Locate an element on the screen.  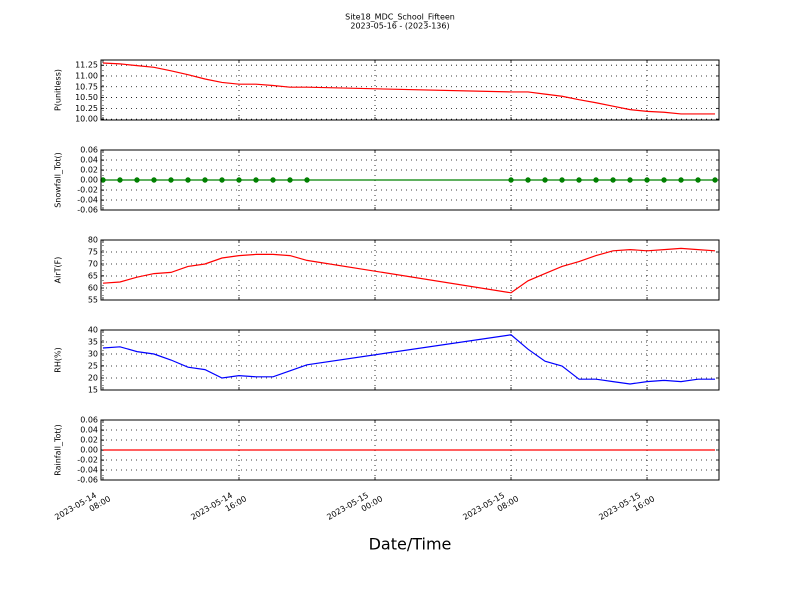
y-tick-label: 10.75 is located at coordinates (86, 86).